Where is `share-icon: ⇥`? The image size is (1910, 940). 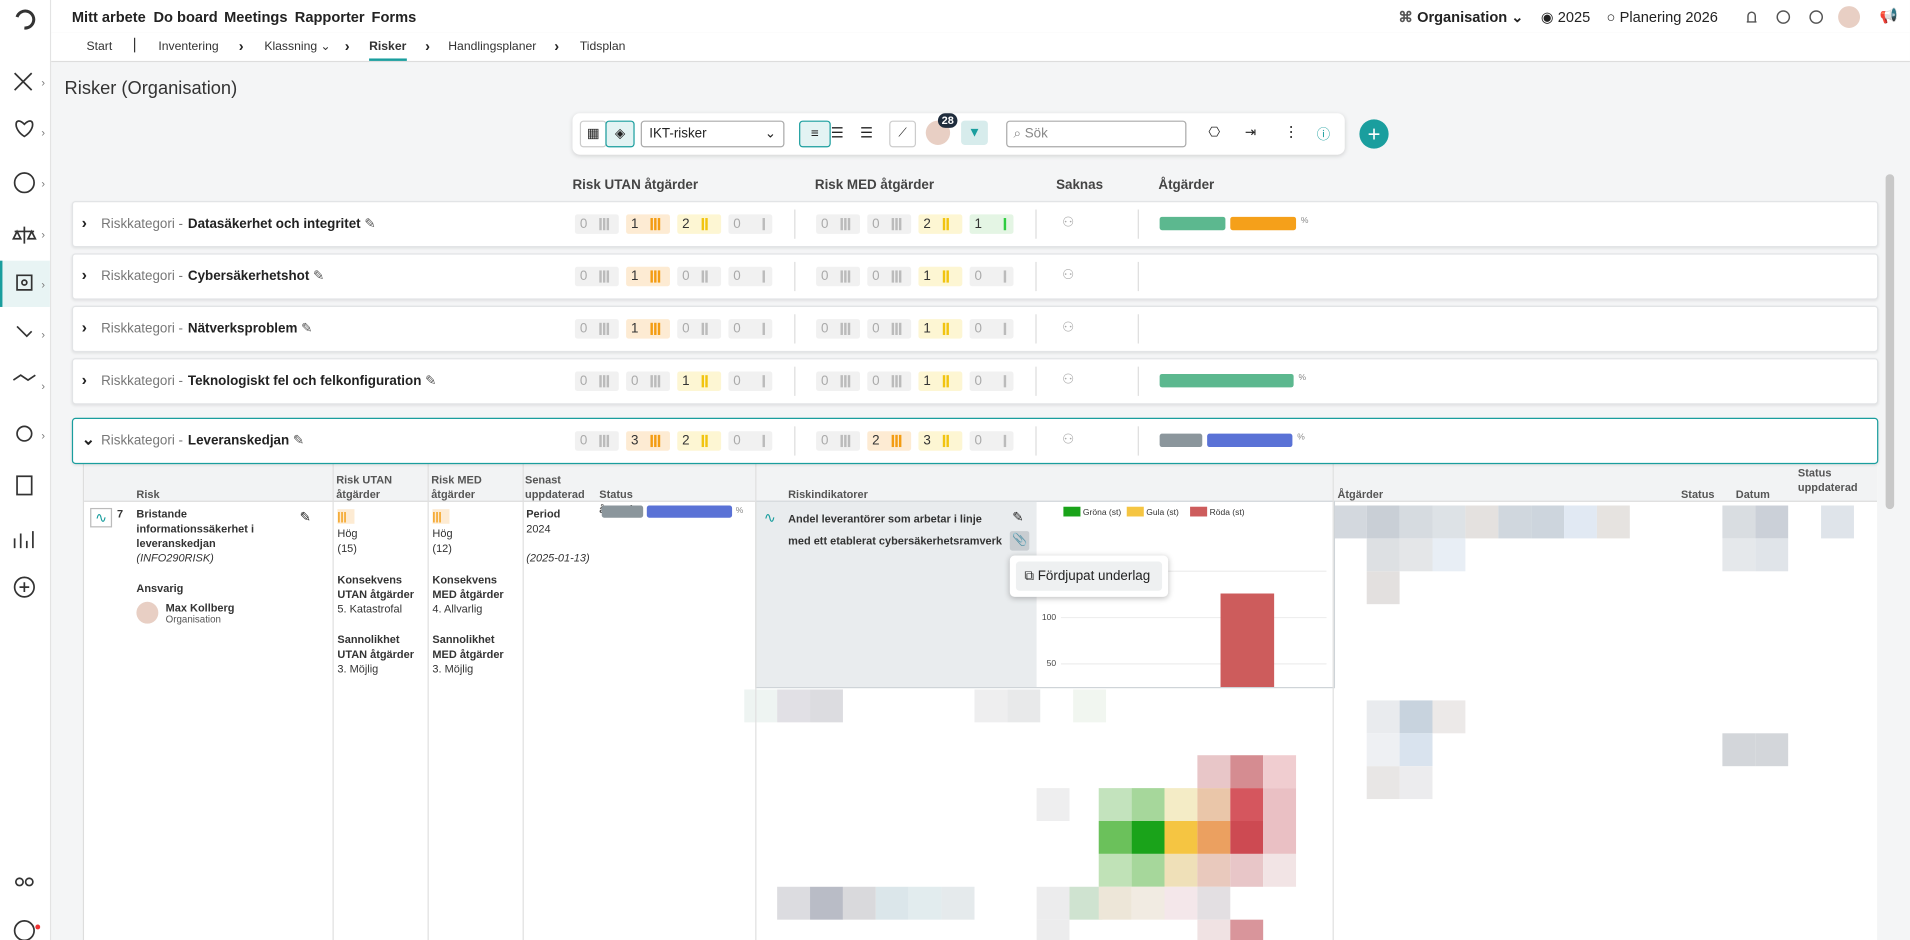
share-icon: ⇥ is located at coordinates (1250, 133).